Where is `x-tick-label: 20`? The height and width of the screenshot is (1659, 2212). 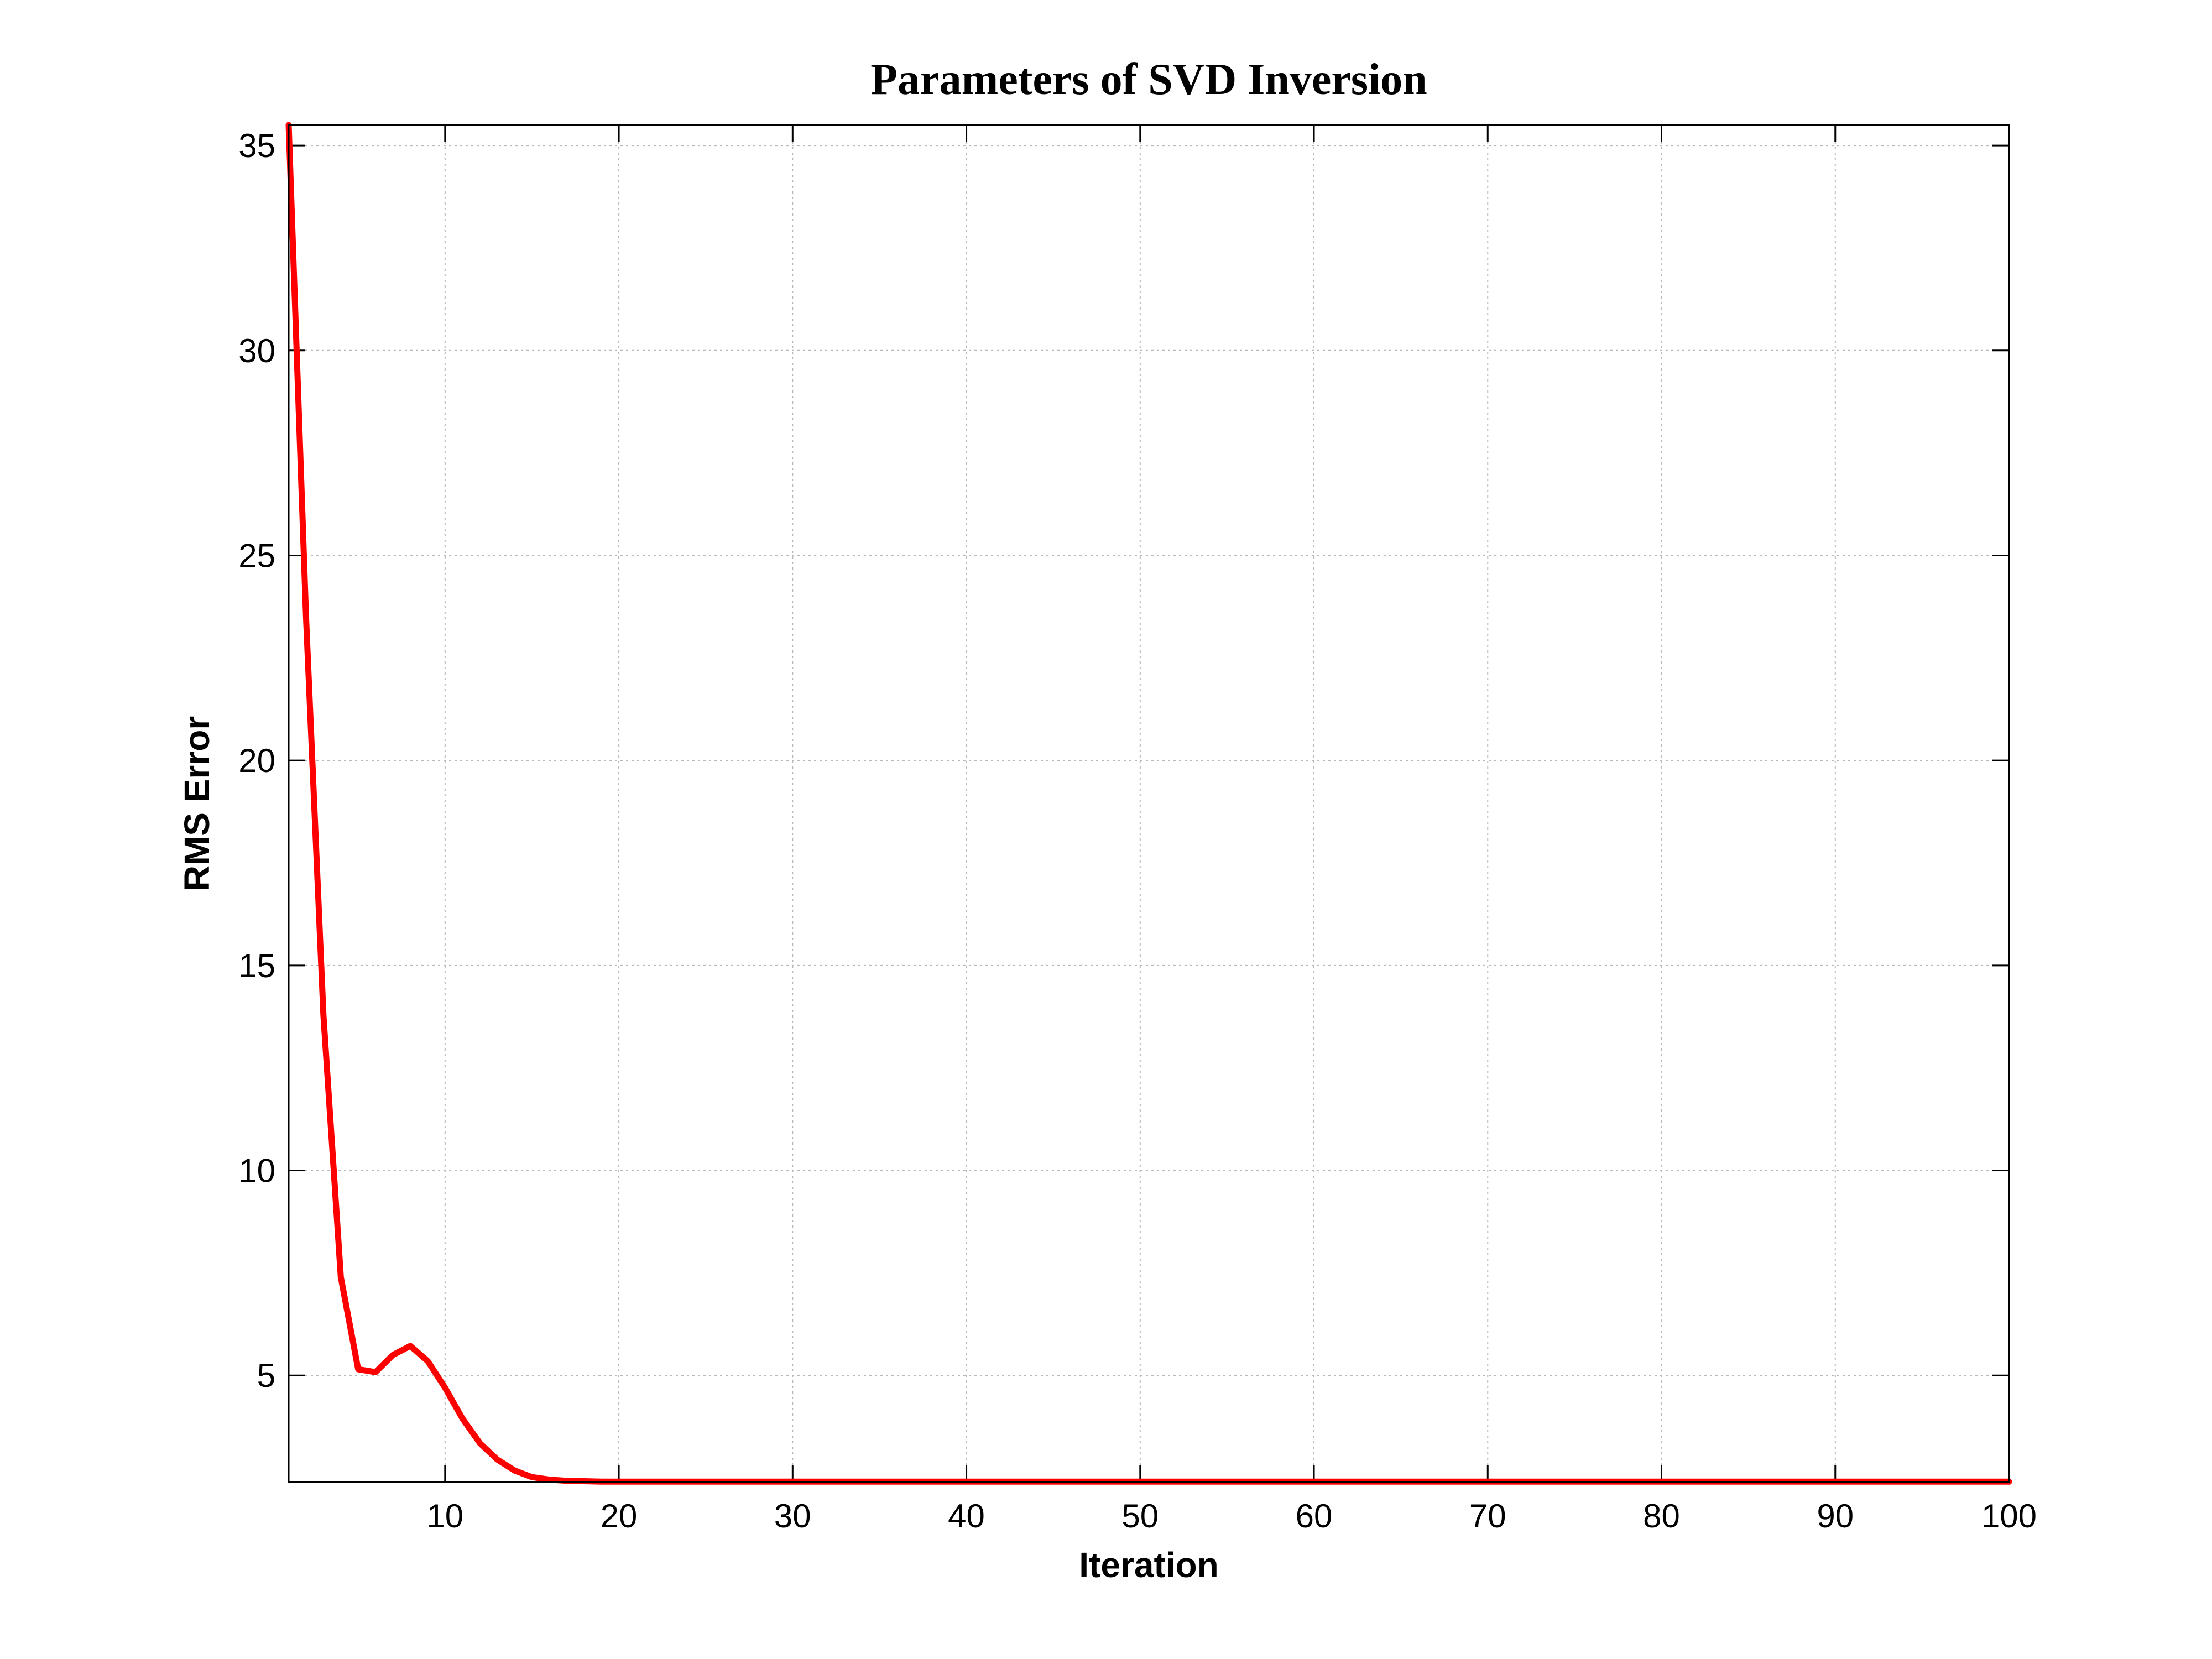 x-tick-label: 20 is located at coordinates (619, 1516).